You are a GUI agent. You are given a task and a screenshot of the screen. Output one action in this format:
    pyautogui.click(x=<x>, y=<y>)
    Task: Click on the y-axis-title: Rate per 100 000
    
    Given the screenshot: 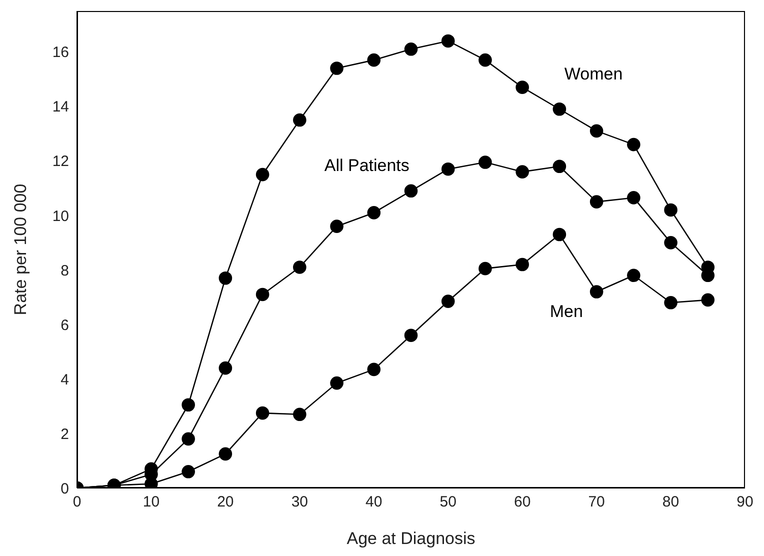 What is the action you would take?
    pyautogui.click(x=20, y=250)
    